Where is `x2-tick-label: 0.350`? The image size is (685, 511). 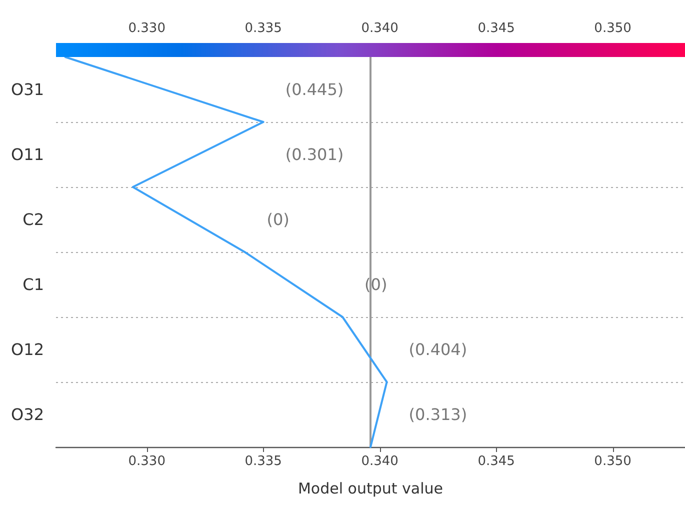 x2-tick-label: 0.350 is located at coordinates (613, 28).